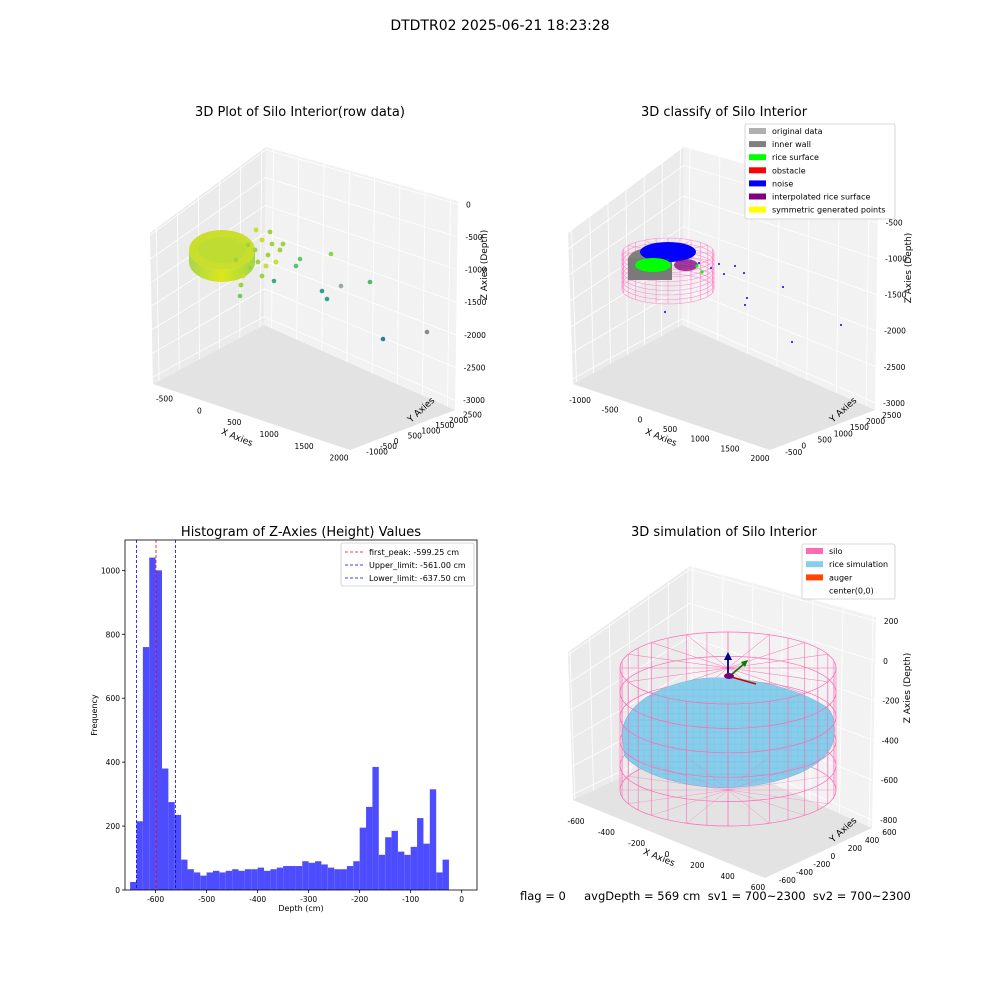 The image size is (1000, 1000). I want to click on figure-suptitle: DTDTR02 2025-06-21 18:23:28, so click(500, 26).